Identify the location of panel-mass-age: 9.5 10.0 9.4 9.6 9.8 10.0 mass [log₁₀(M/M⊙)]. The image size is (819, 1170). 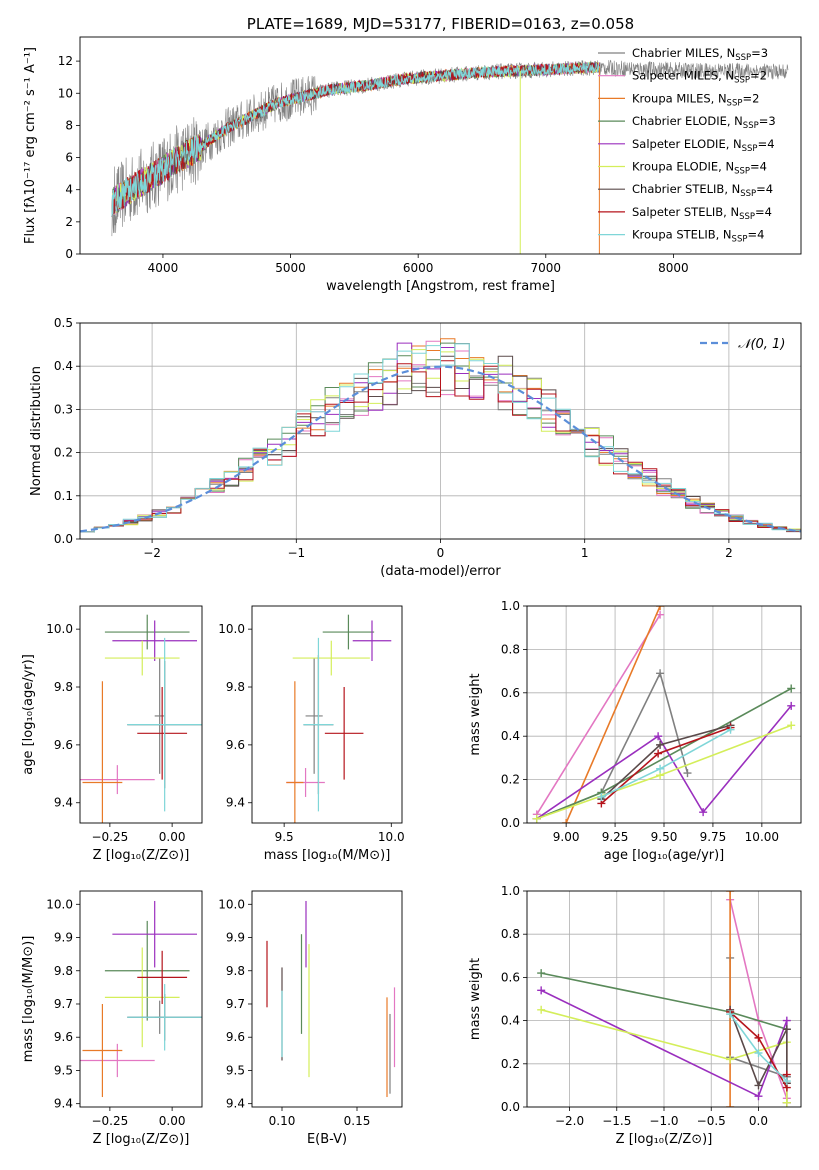
(311, 734).